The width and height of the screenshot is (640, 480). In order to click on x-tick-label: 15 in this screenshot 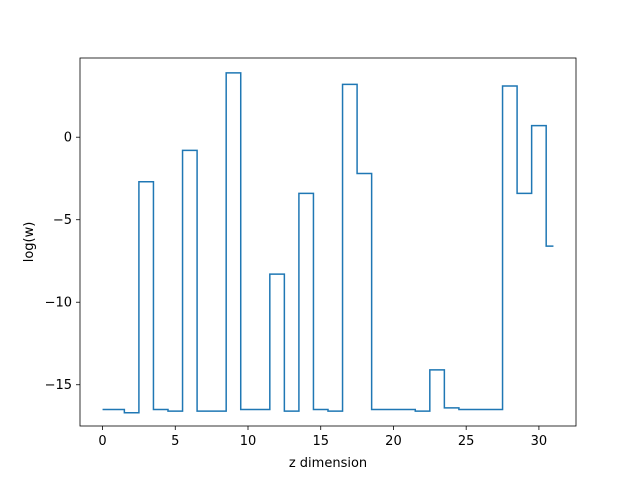, I will do `click(320, 441)`.